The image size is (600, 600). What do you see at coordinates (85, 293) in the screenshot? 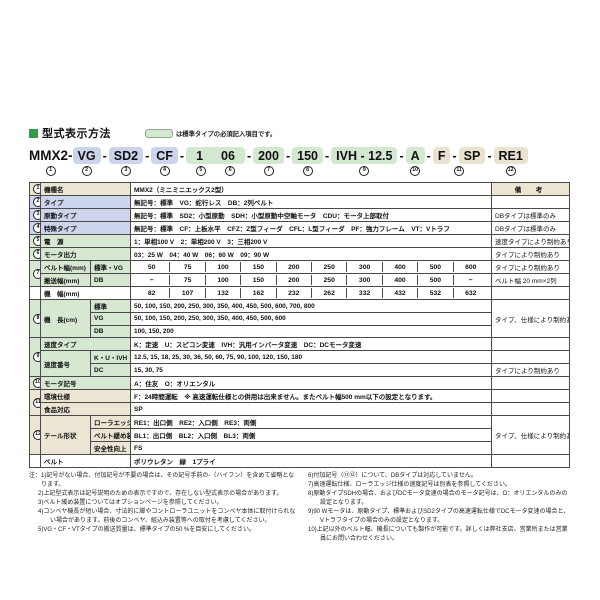
I see `row-label: 機 幅(mm)` at bounding box center [85, 293].